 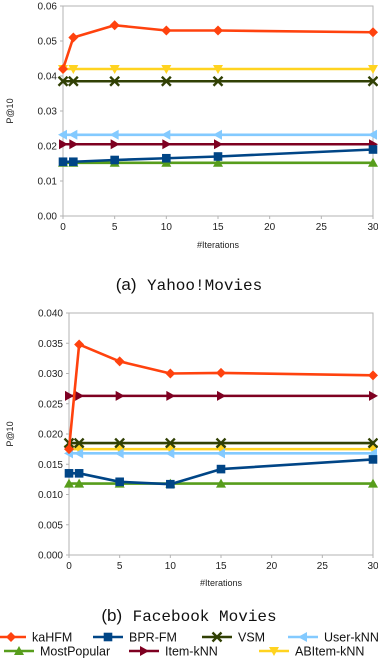 I want to click on x-tick-label: 15, so click(x=218, y=227).